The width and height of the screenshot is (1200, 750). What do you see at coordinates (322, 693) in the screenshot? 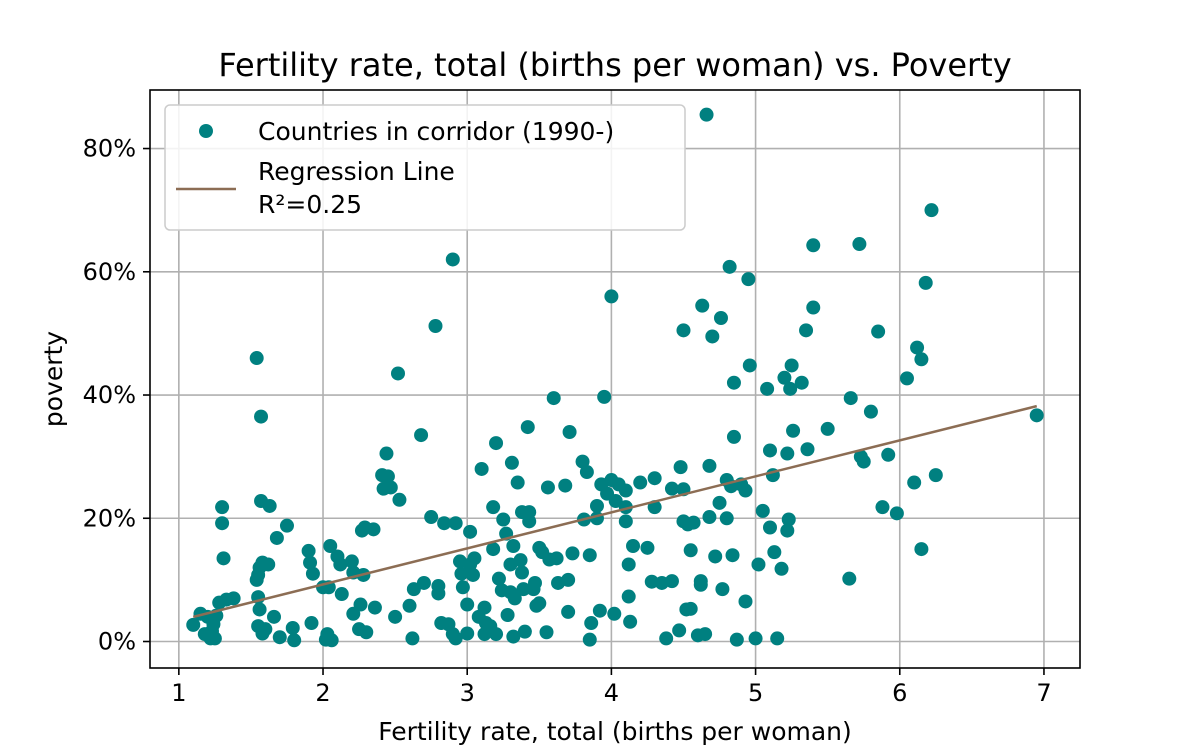
I see `x-tick-label: 2` at bounding box center [322, 693].